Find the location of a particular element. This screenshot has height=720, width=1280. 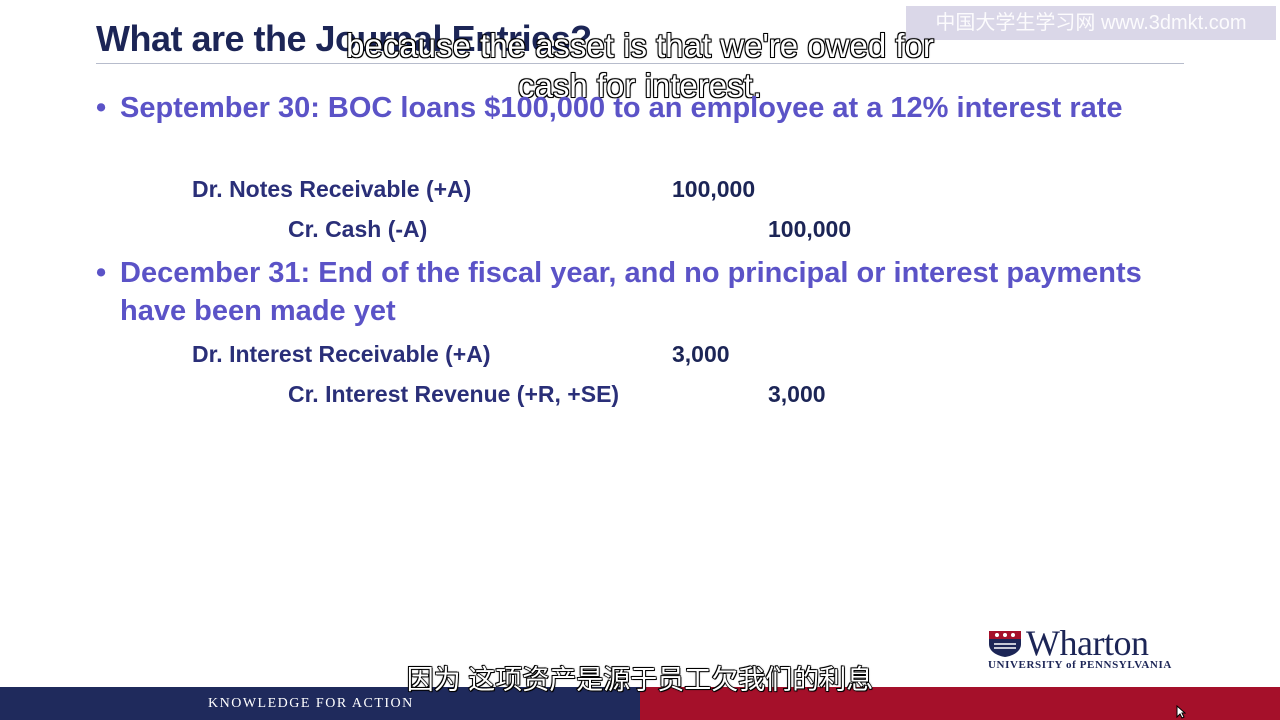

journal-entry-credit-amount: 3,000 is located at coordinates (797, 394).